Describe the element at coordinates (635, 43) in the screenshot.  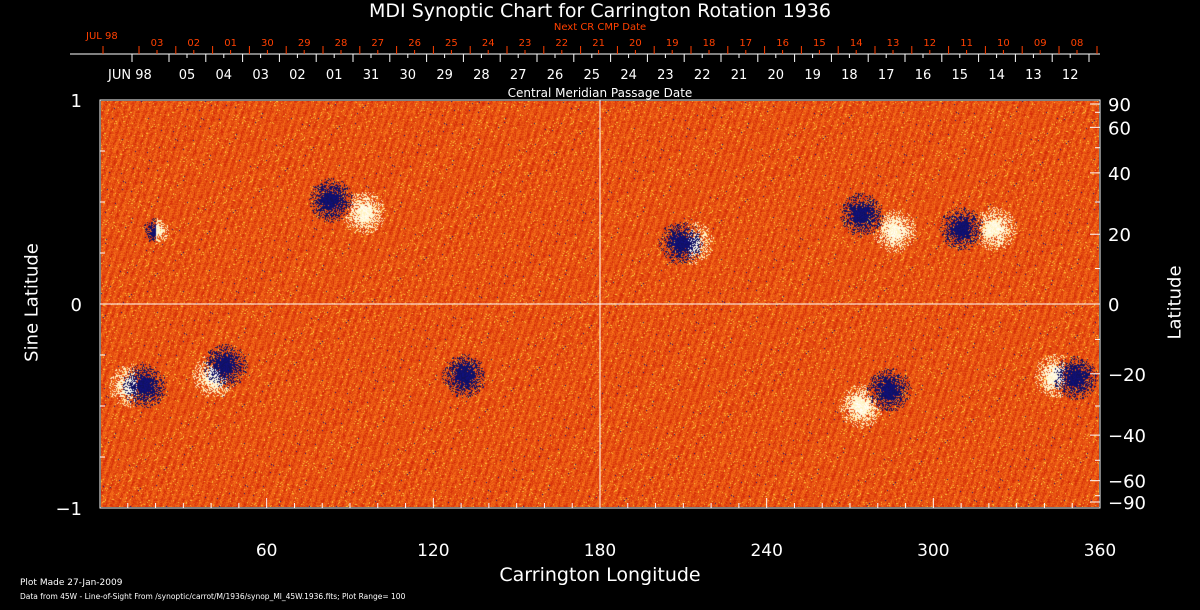
I see `red-date-label: 20` at that location.